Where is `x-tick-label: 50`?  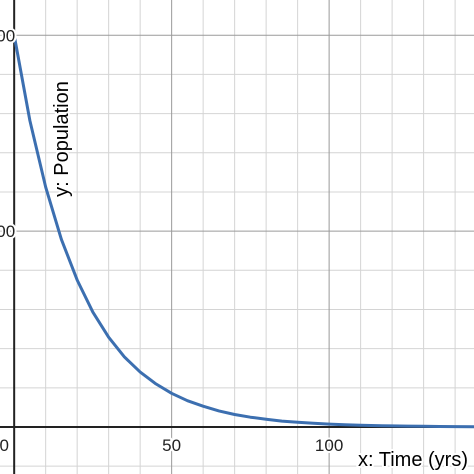 x-tick-label: 50 is located at coordinates (171, 445).